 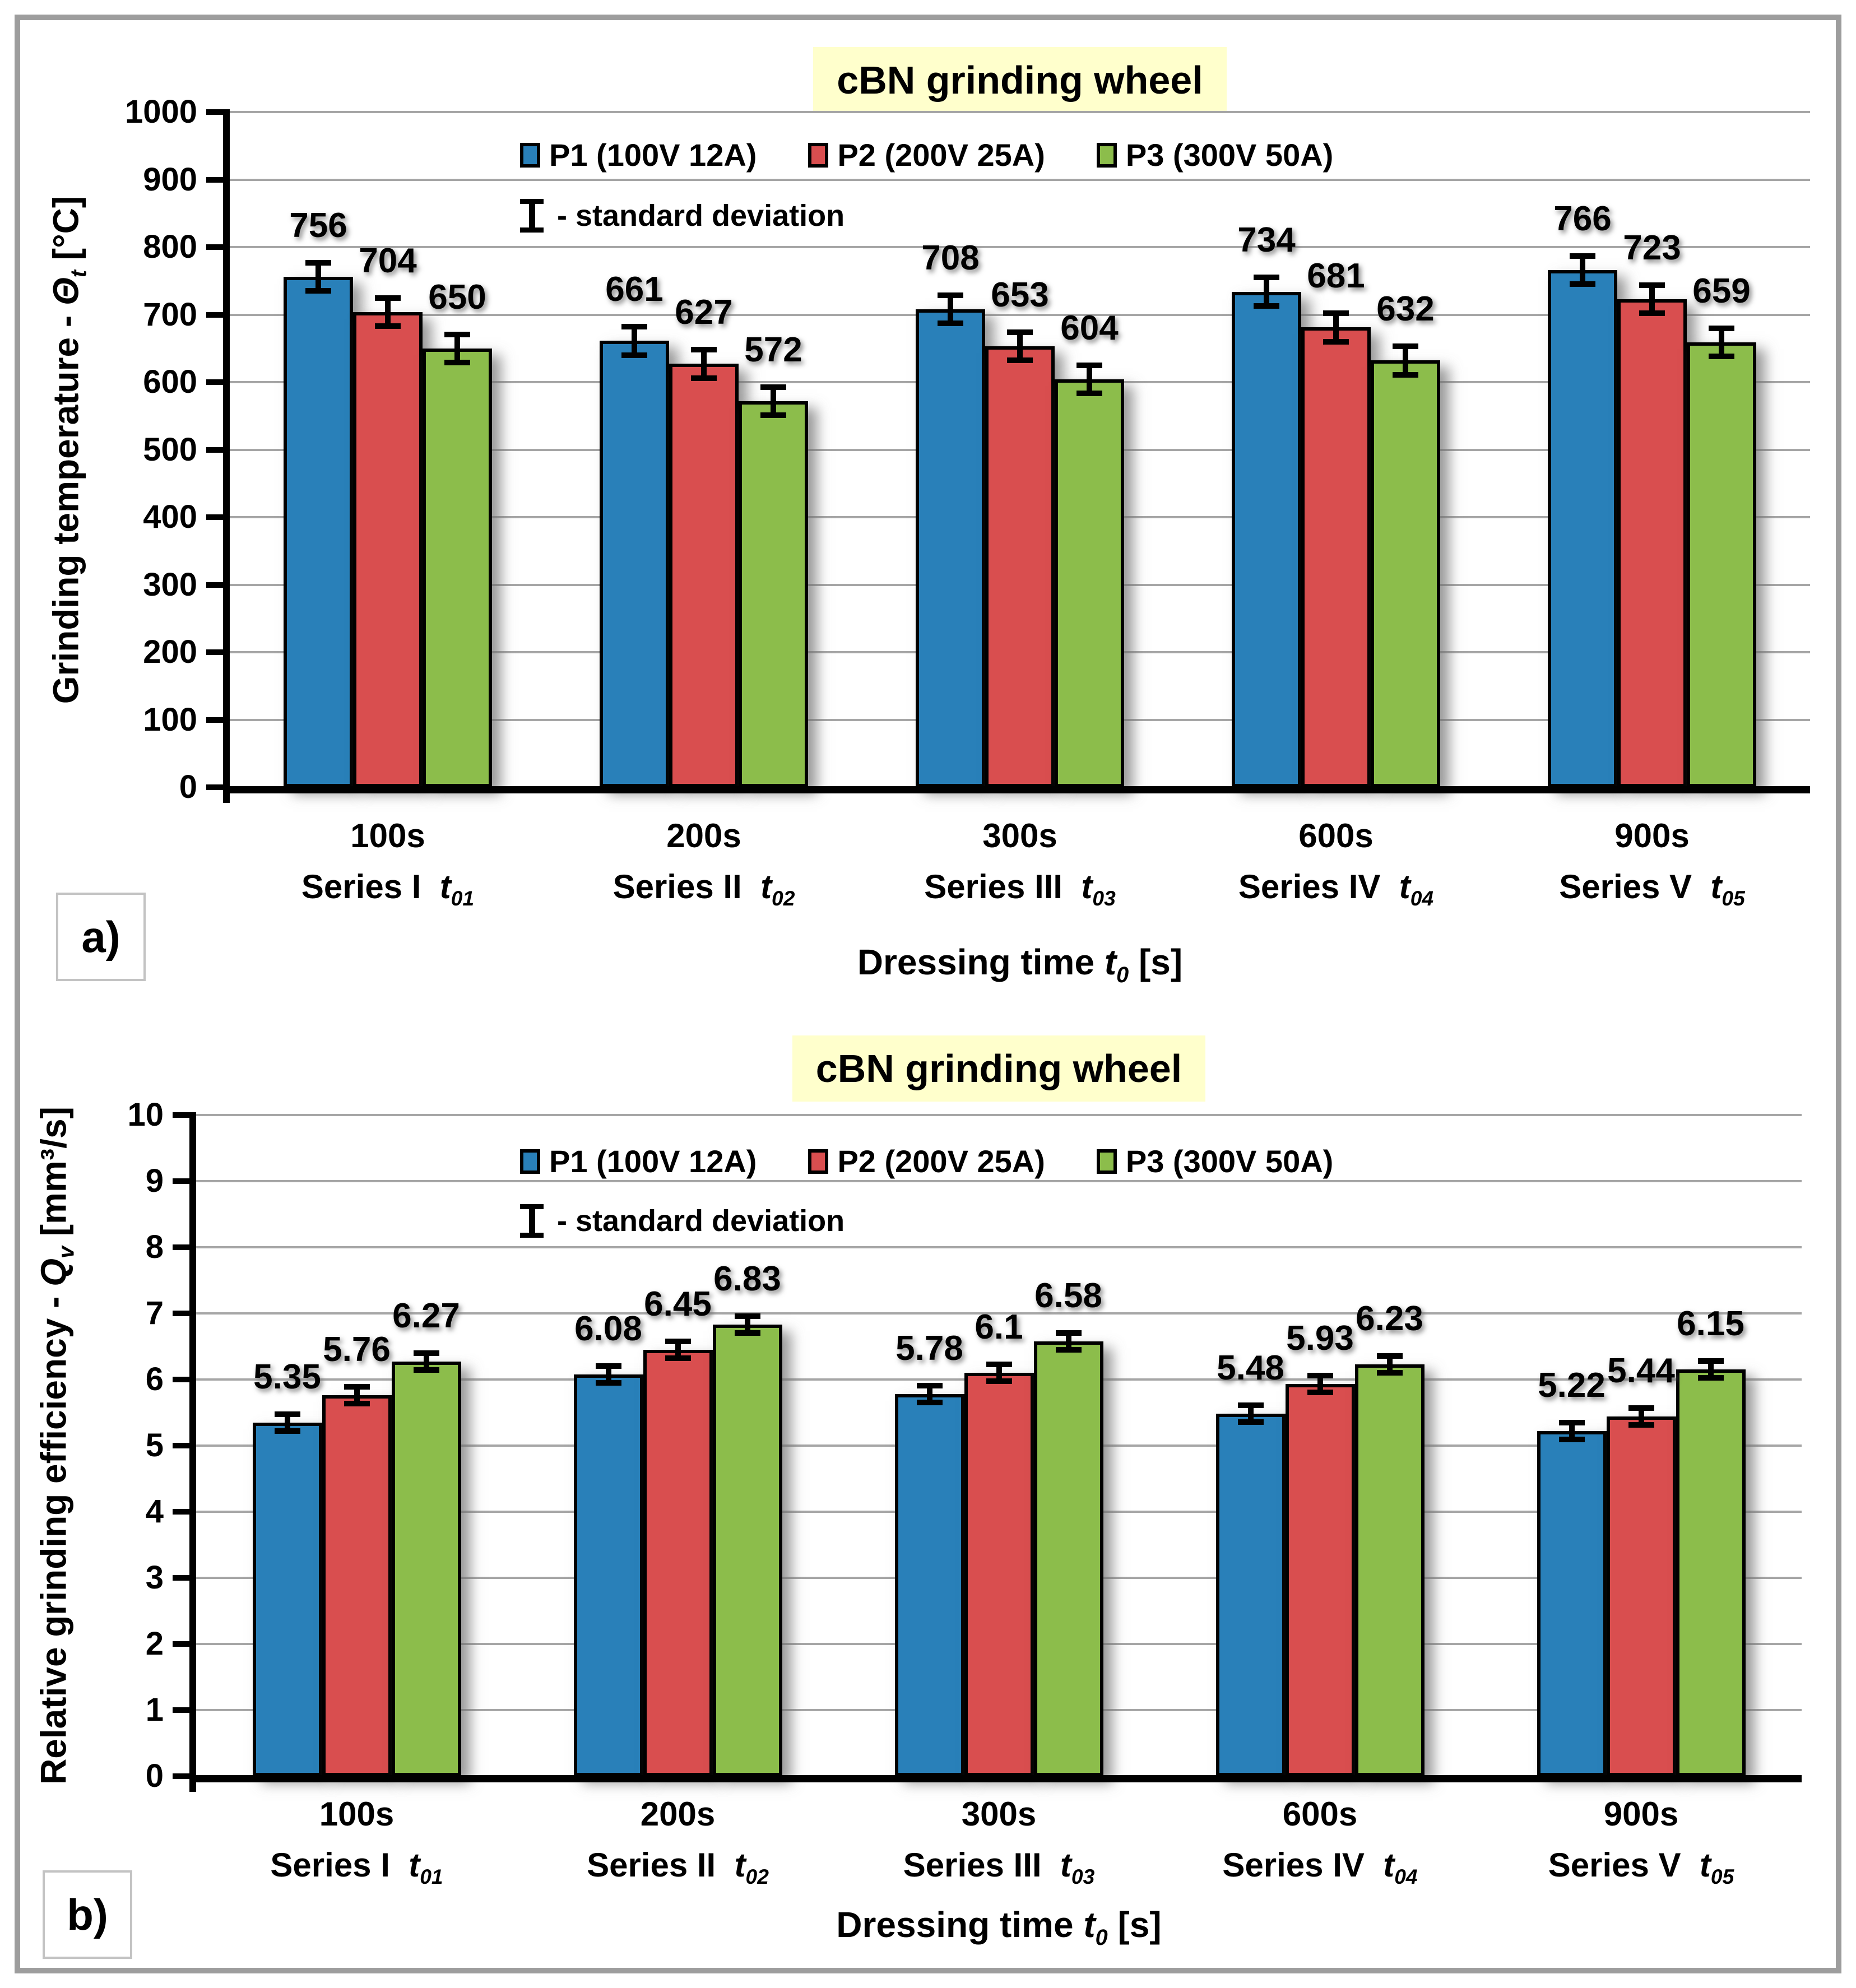 What do you see at coordinates (155, 1643) in the screenshot?
I see `y-tick-label: 2` at bounding box center [155, 1643].